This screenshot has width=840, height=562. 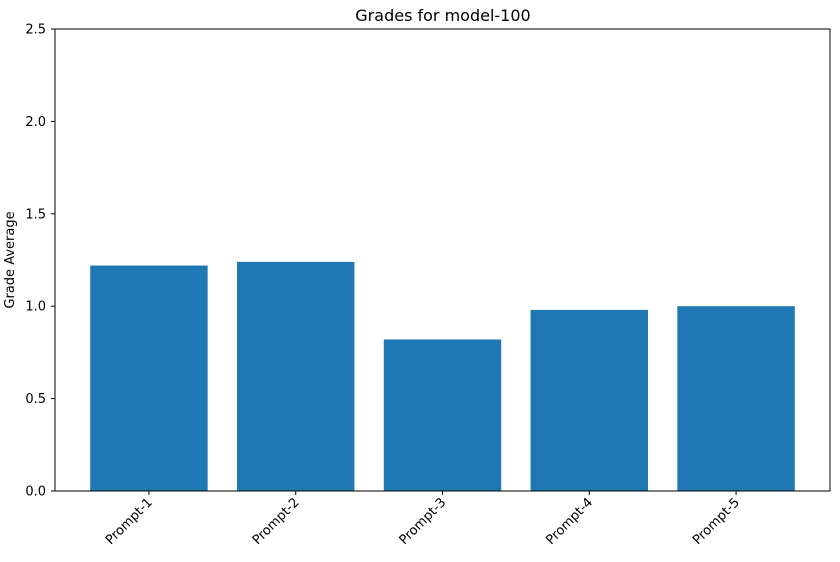 I want to click on x-ticks: Prompt-1 Prompt-2 Prompt-3 Prompt-4 Prompt-5, so click(x=423, y=519).